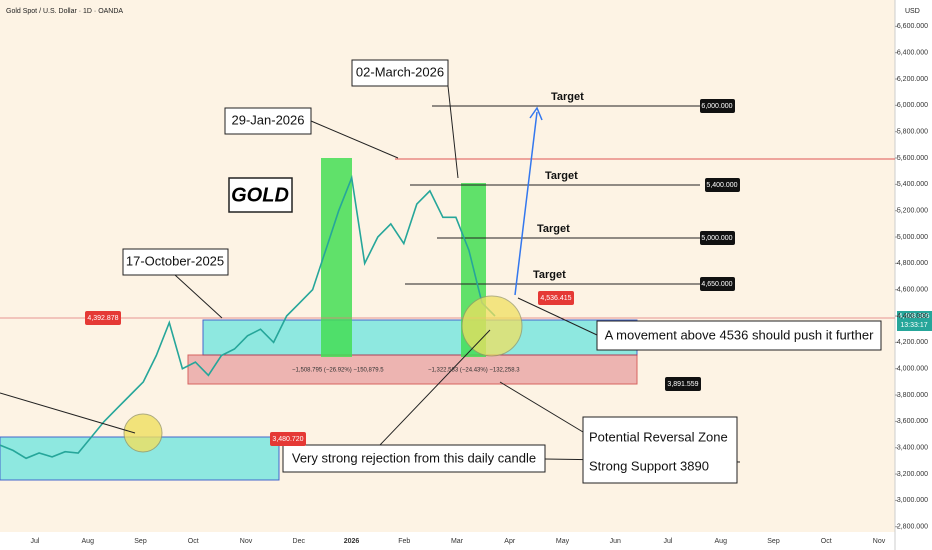 This screenshot has width=932, height=550. Describe the element at coordinates (412, 369) in the screenshot. I see `reversal-zone` at that location.